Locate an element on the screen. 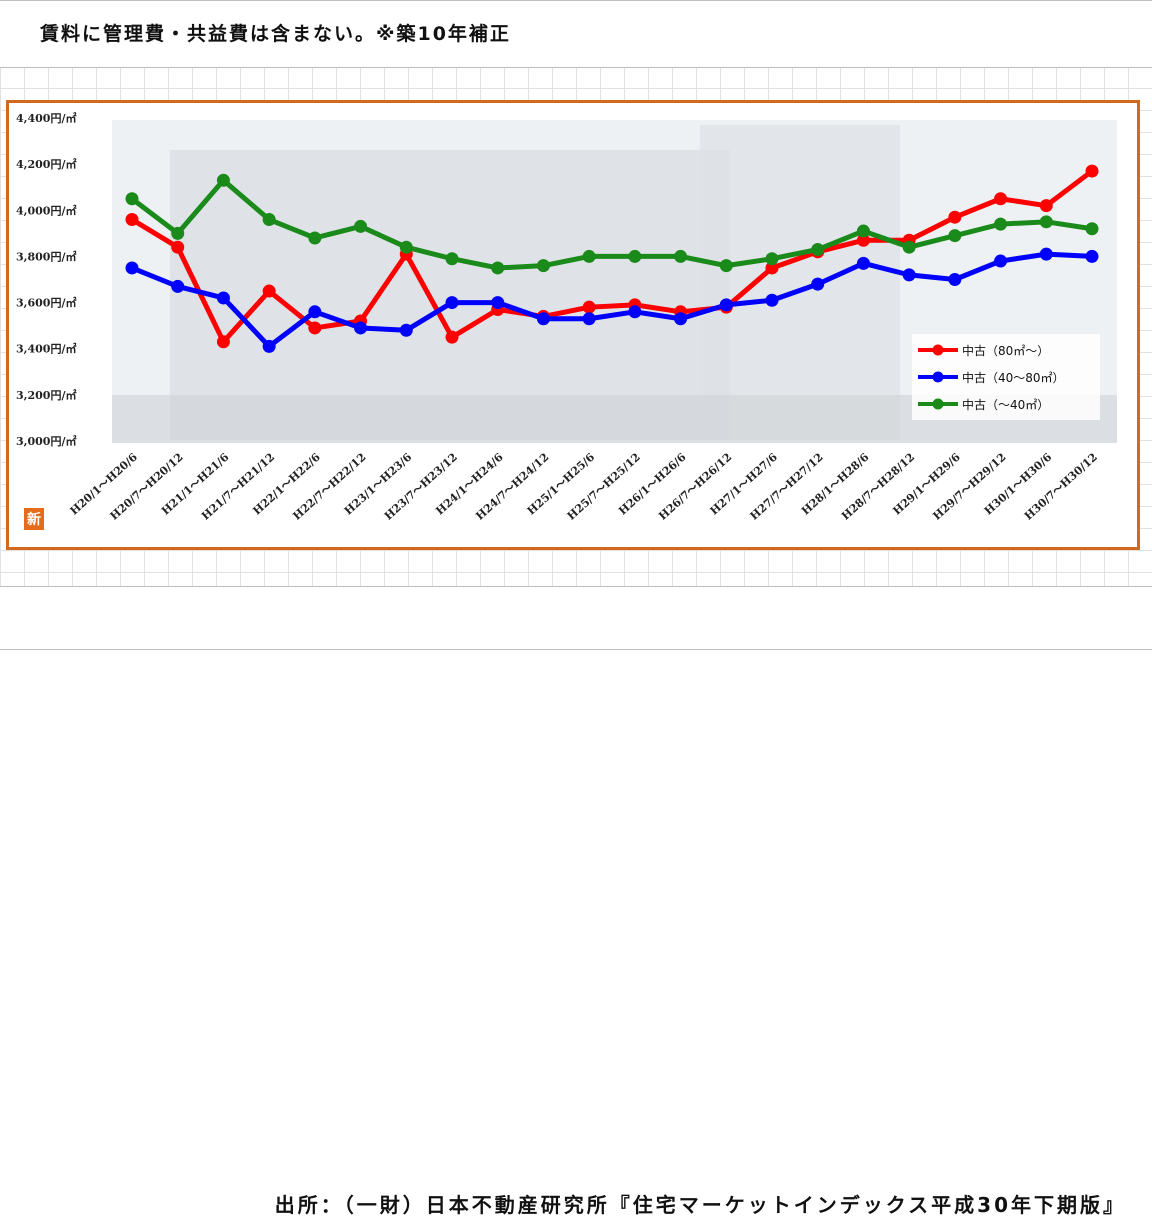  y-tick-label: 3,000円/㎡ is located at coordinates (46, 441).